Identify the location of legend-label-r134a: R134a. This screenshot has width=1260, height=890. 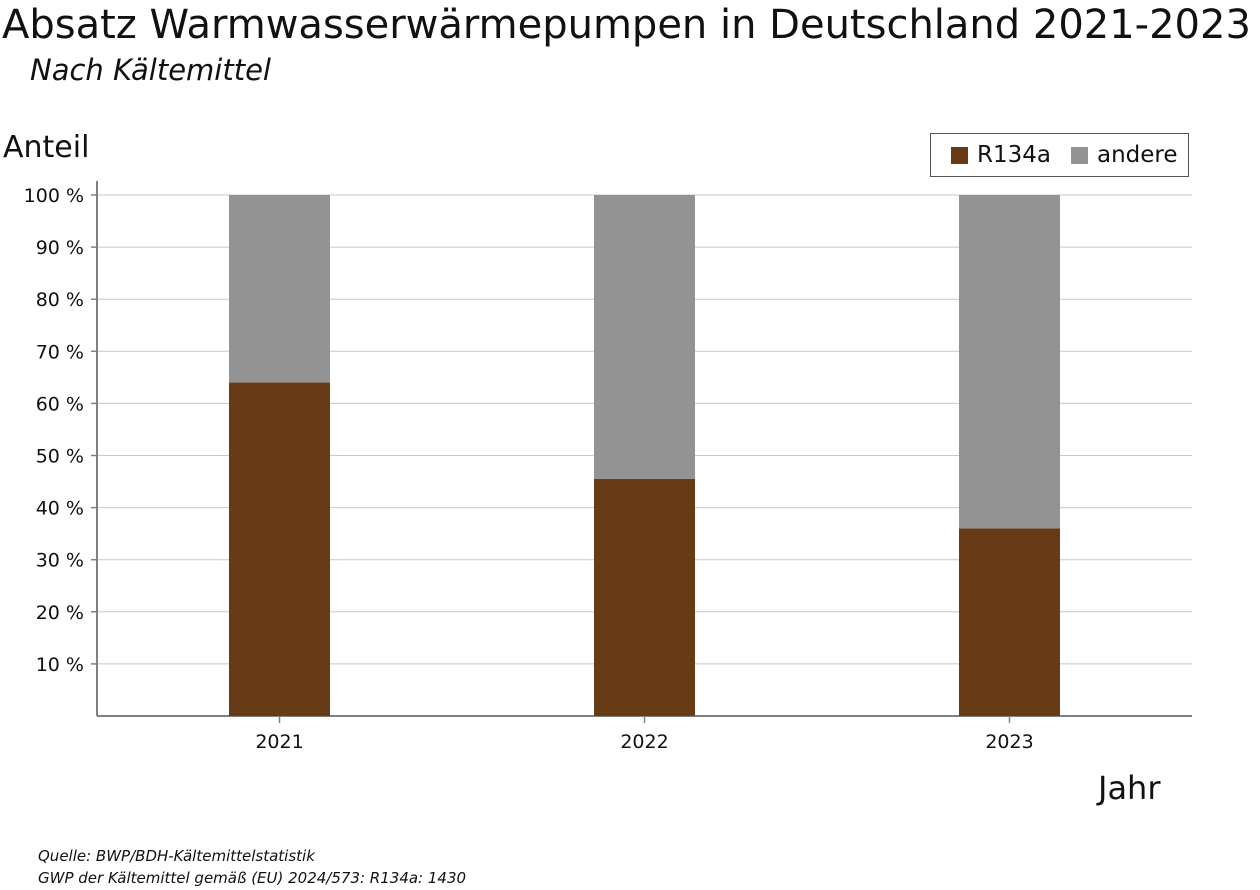
(1014, 155).